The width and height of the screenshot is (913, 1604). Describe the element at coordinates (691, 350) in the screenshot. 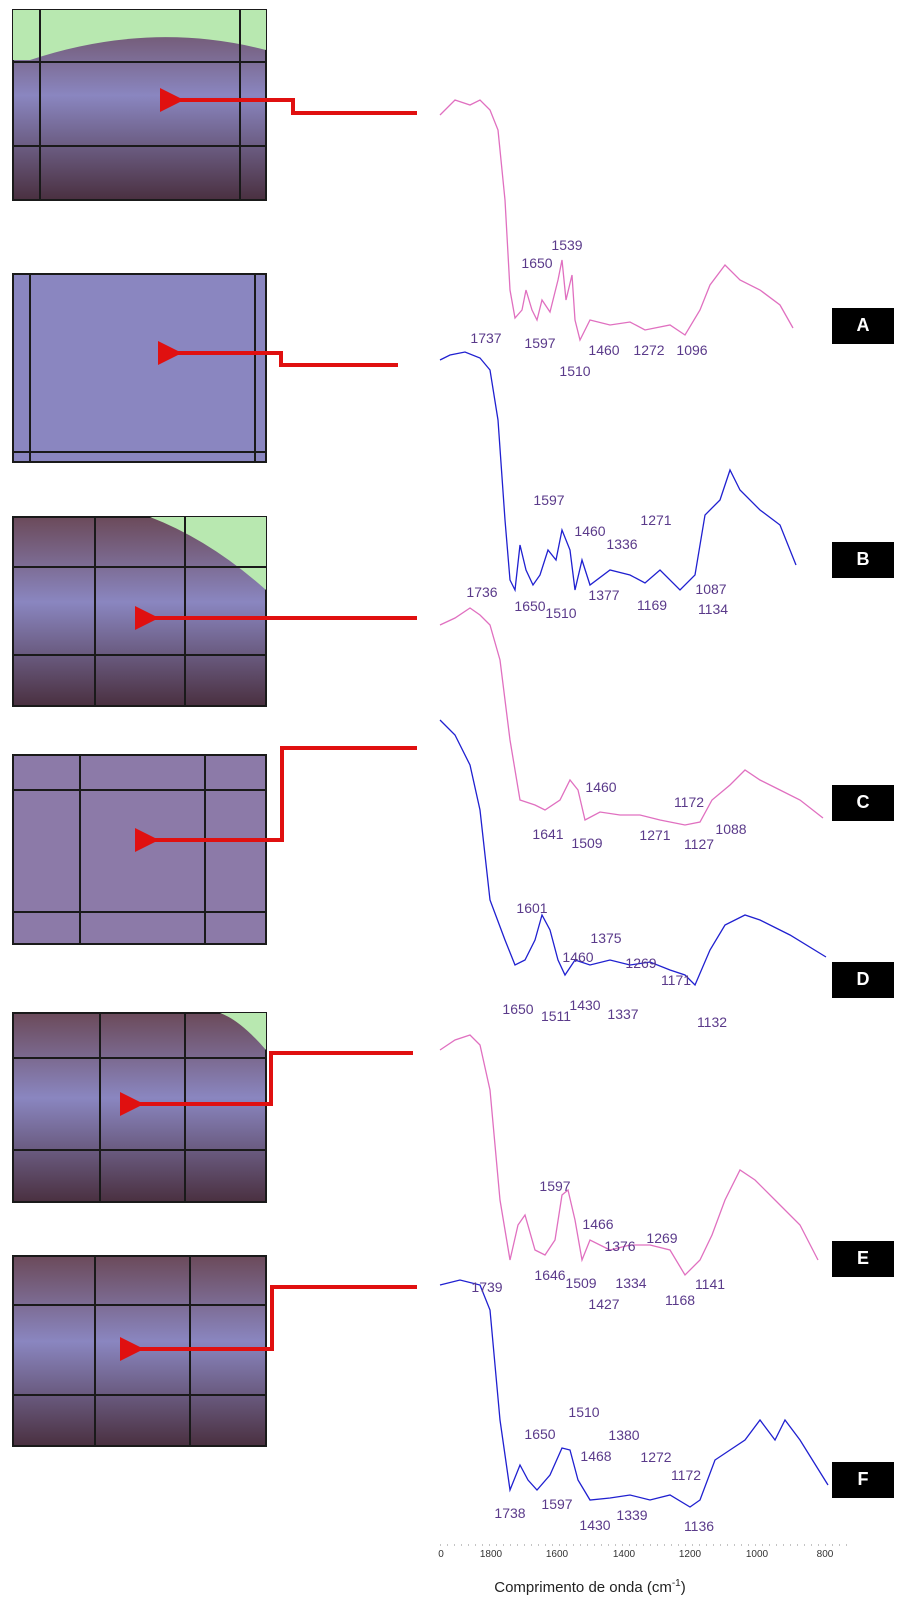

I see `peak-label: 1096` at that location.